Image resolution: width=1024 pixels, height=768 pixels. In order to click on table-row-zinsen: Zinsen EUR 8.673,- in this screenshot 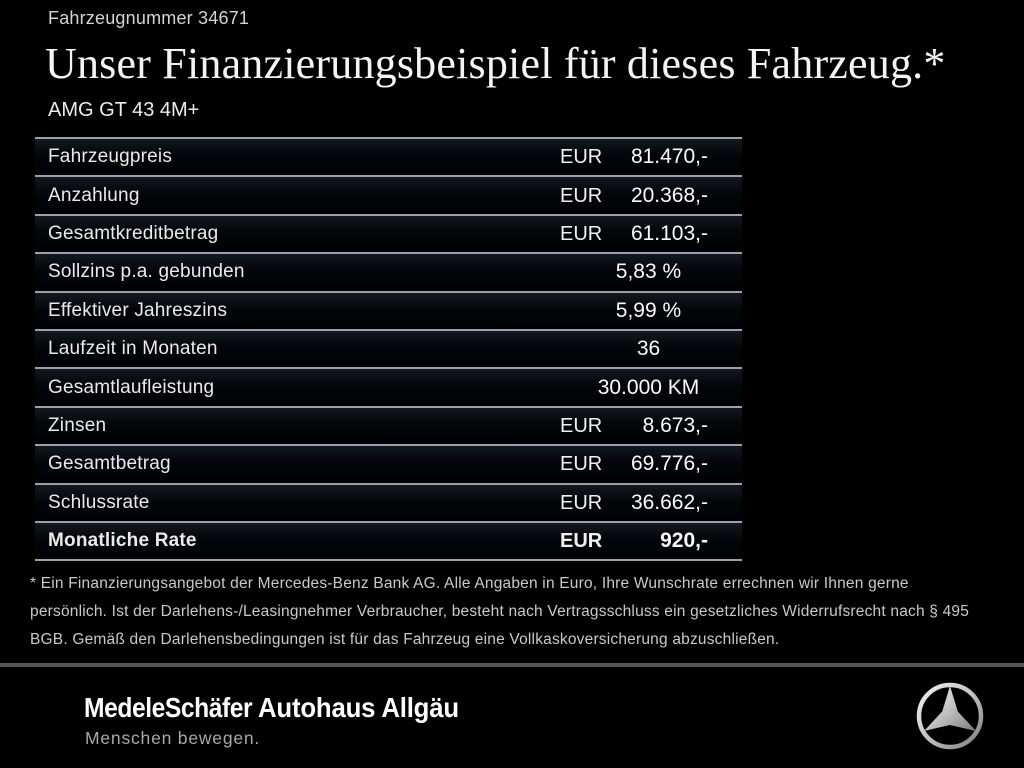, I will do `click(388, 425)`.